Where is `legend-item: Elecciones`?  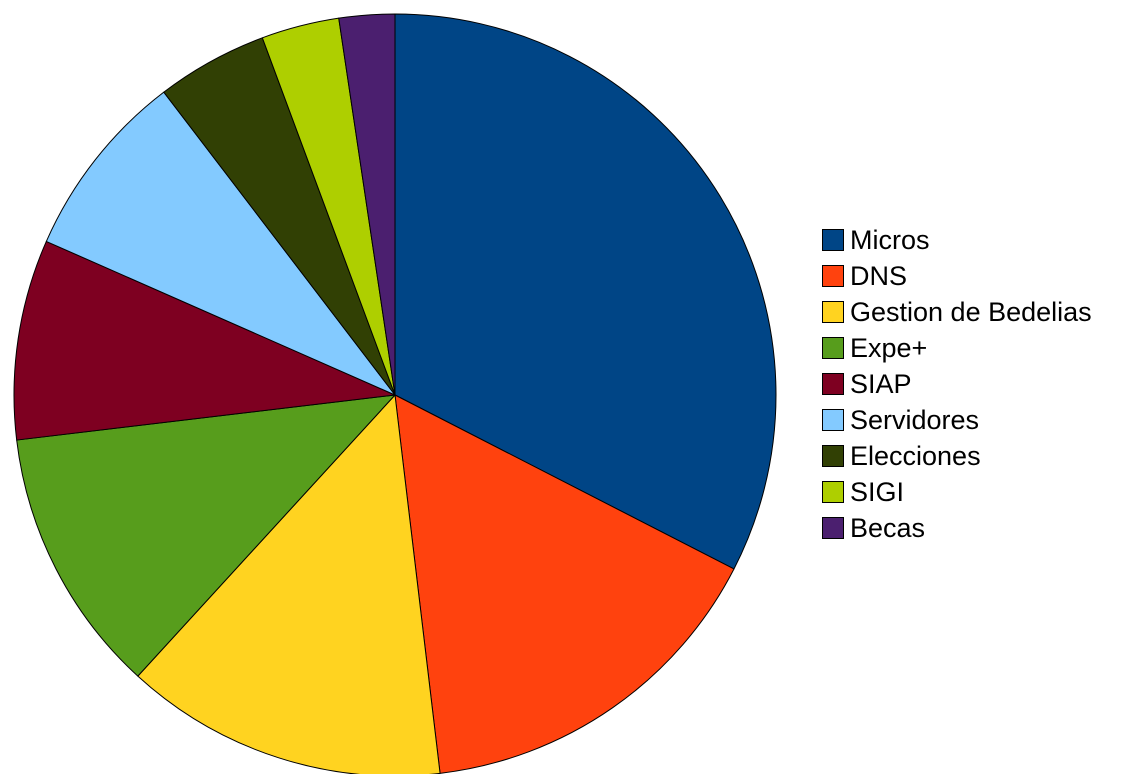 legend-item: Elecciones is located at coordinates (957, 456).